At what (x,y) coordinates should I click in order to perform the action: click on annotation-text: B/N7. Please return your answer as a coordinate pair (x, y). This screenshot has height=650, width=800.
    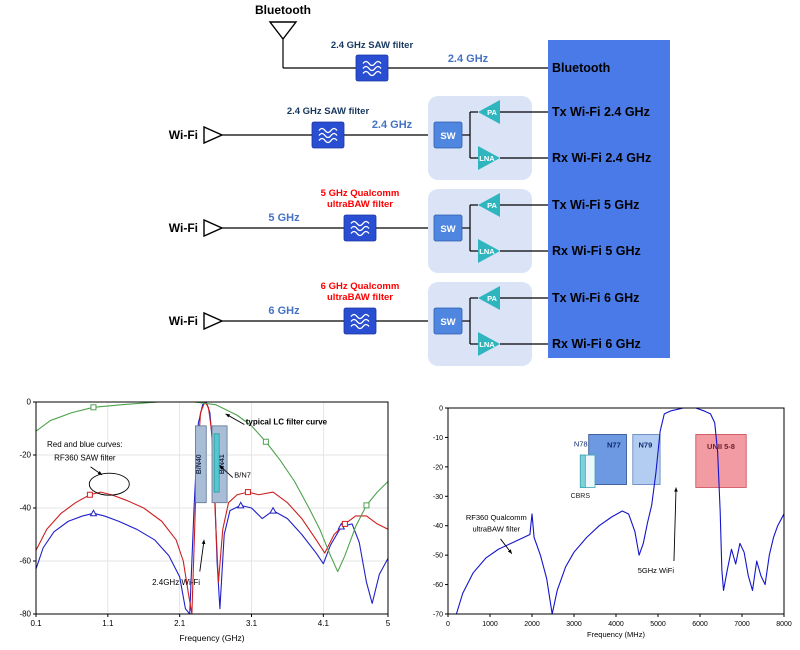
    Looking at the image, I should click on (242, 475).